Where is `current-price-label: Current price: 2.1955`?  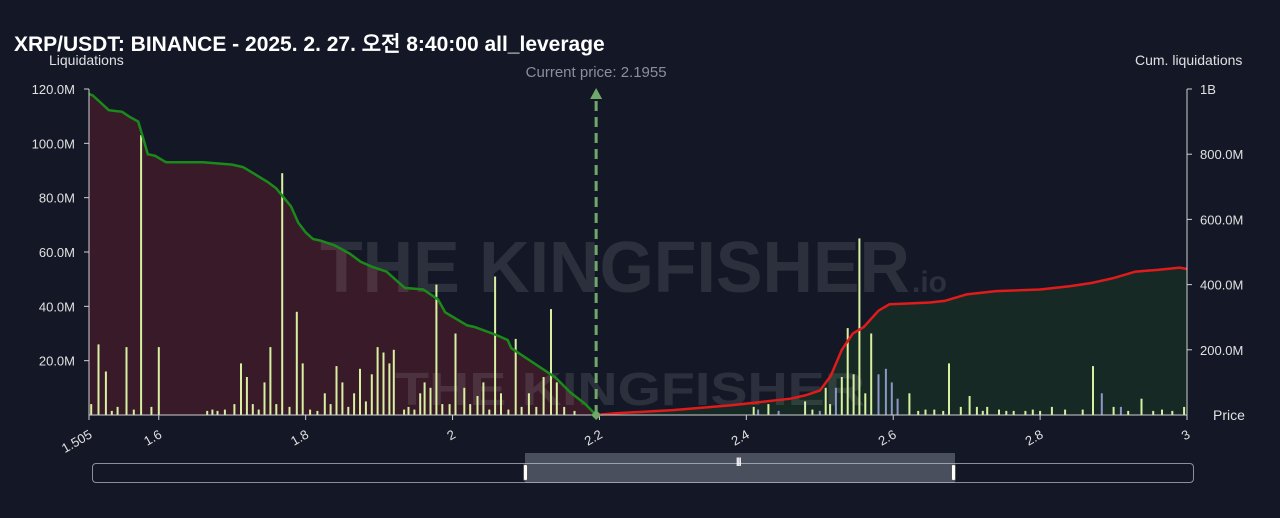
current-price-label: Current price: 2.1955 is located at coordinates (596, 72).